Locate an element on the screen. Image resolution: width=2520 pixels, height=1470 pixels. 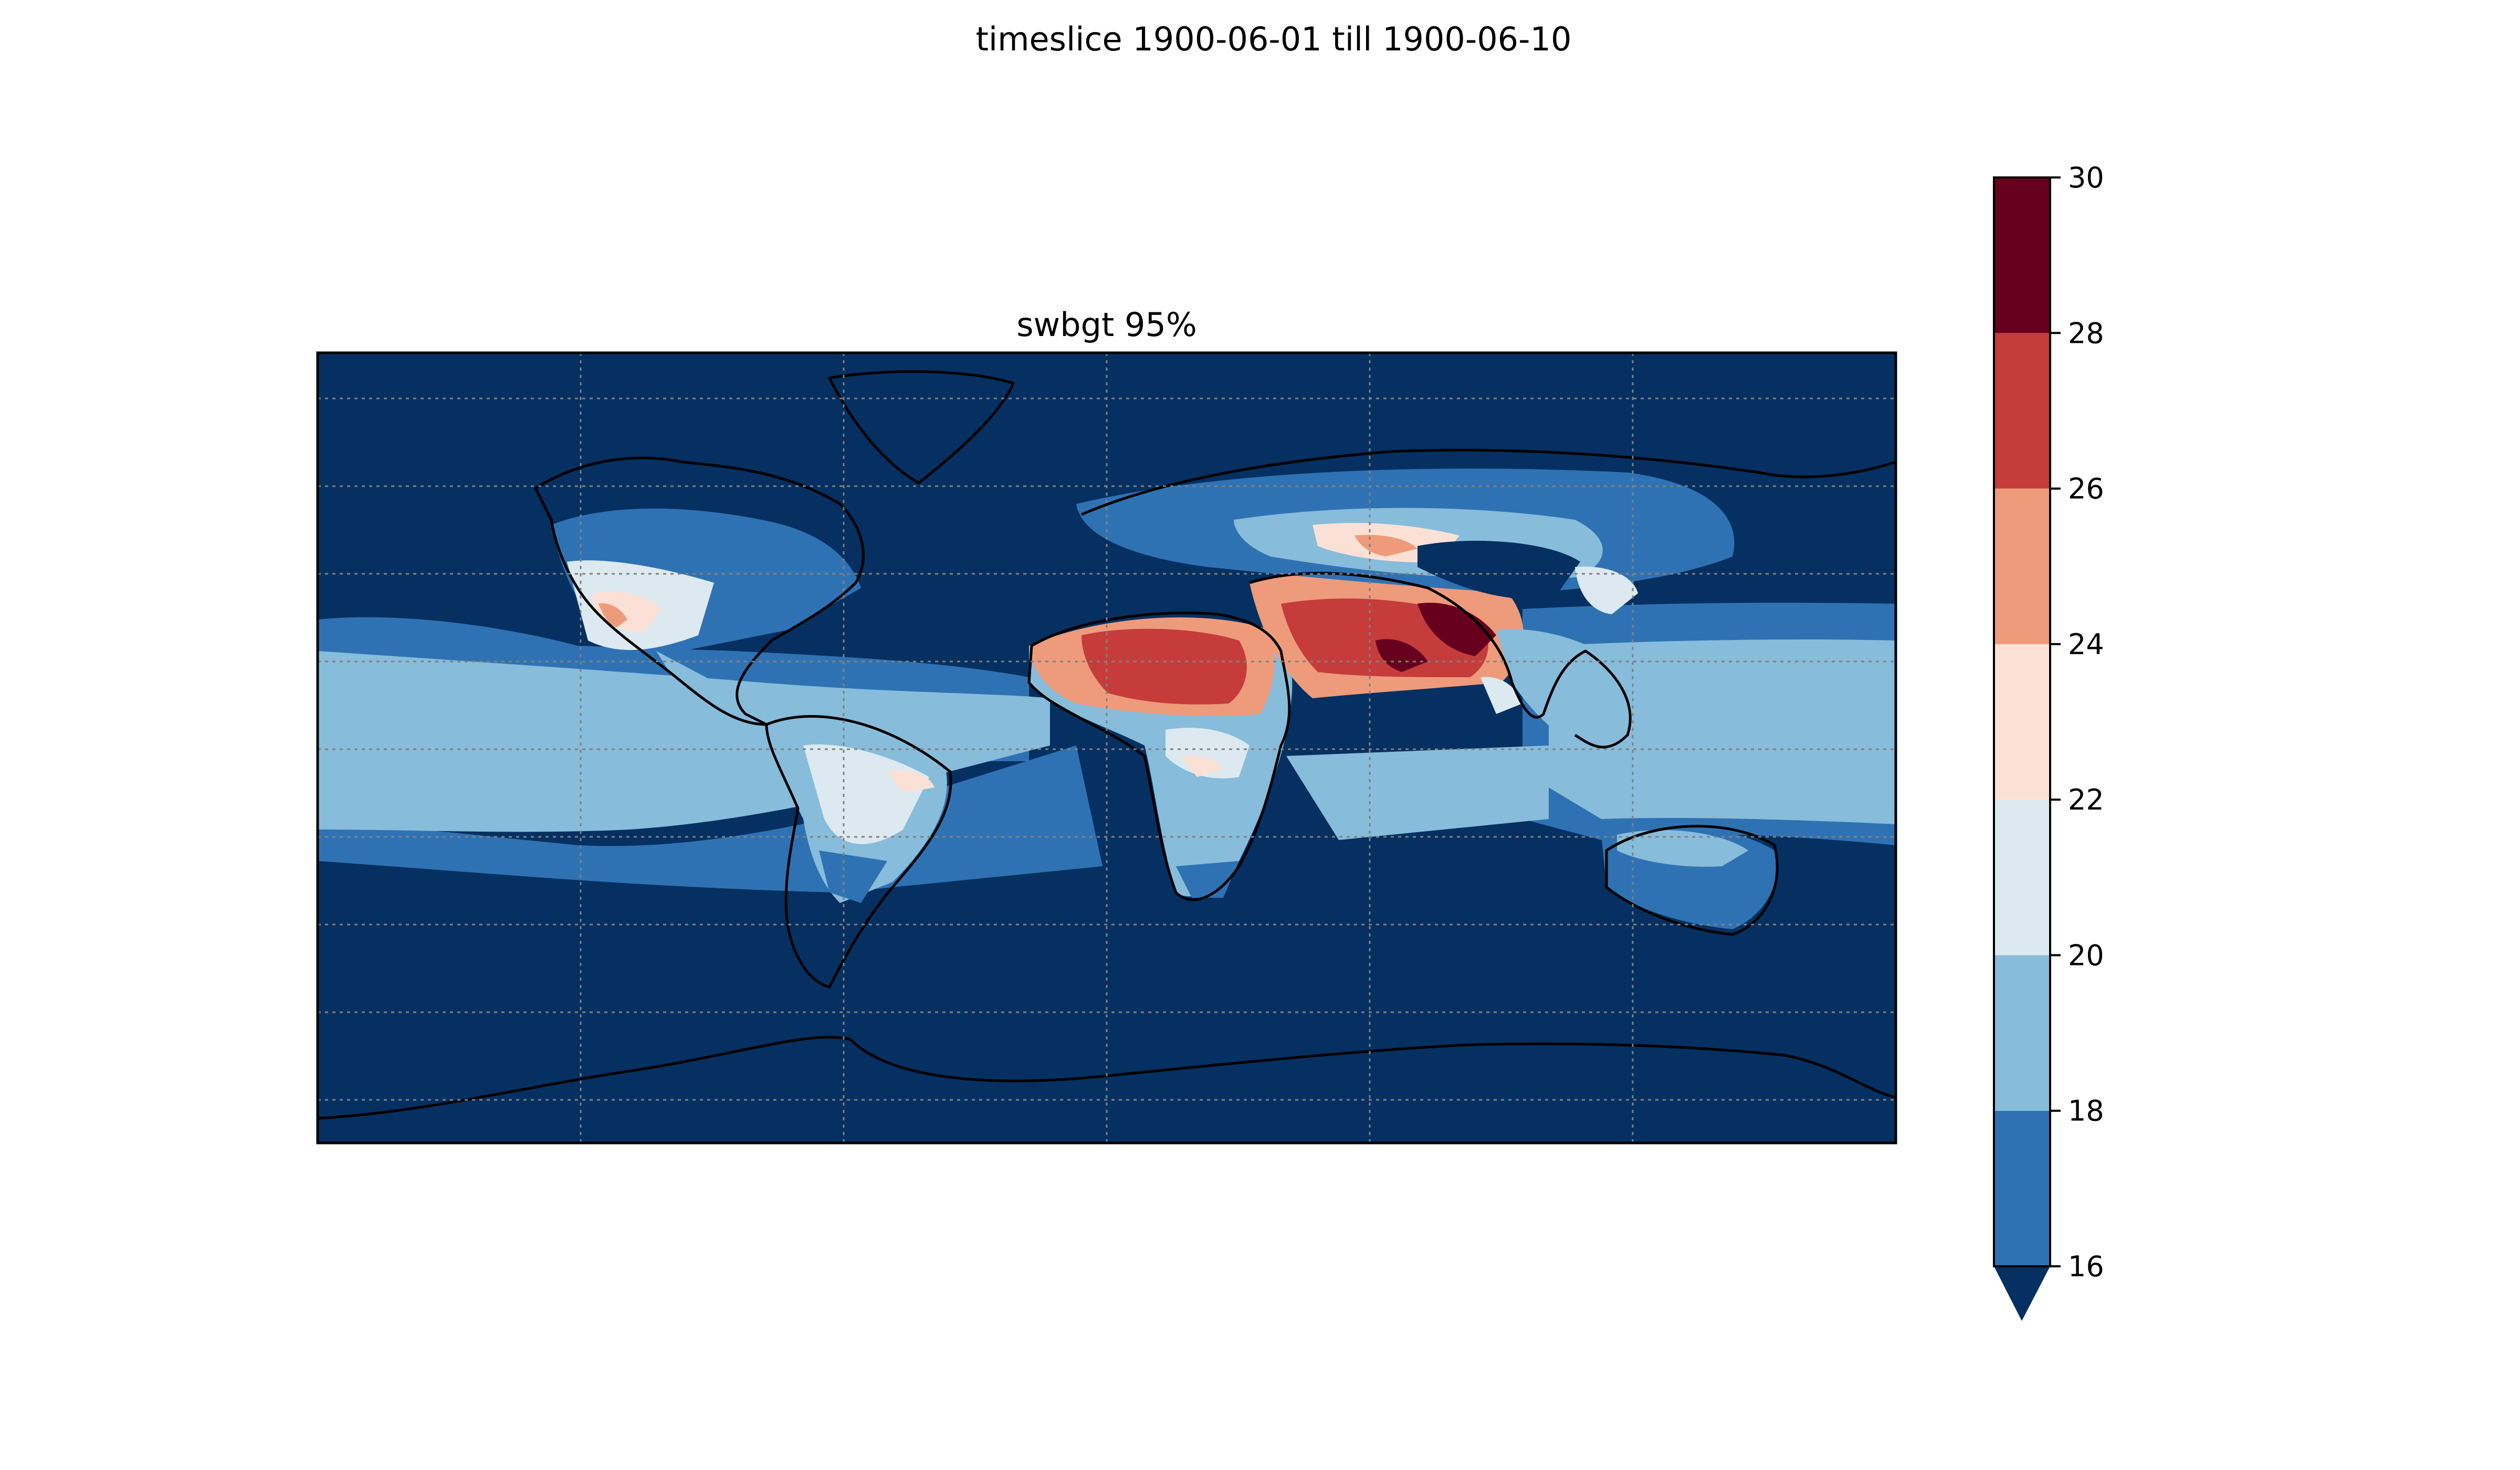
colorbar-tick-label: 22 is located at coordinates (2086, 799).